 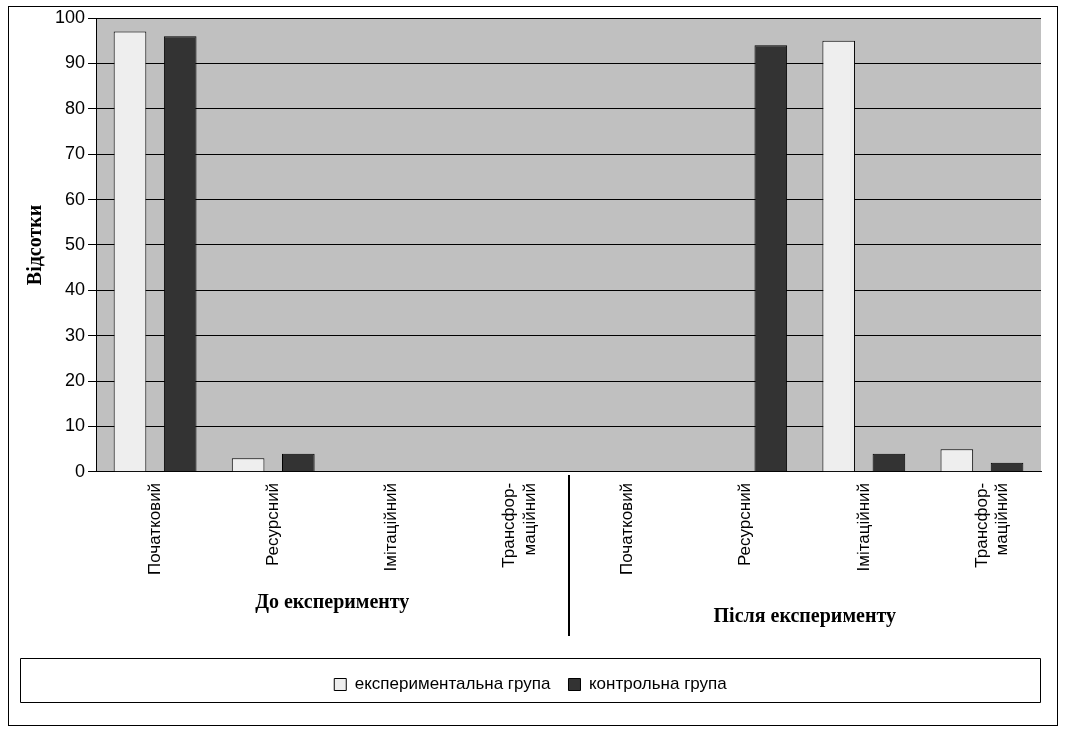 I want to click on y-tick-label: 60, so click(x=75, y=198).